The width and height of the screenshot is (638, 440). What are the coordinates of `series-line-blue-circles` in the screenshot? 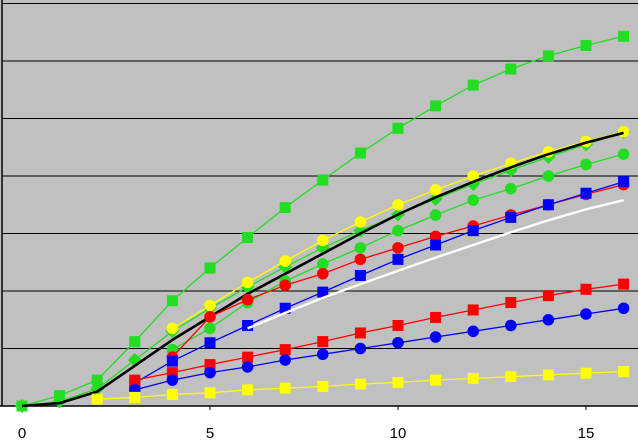 It's located at (379, 349).